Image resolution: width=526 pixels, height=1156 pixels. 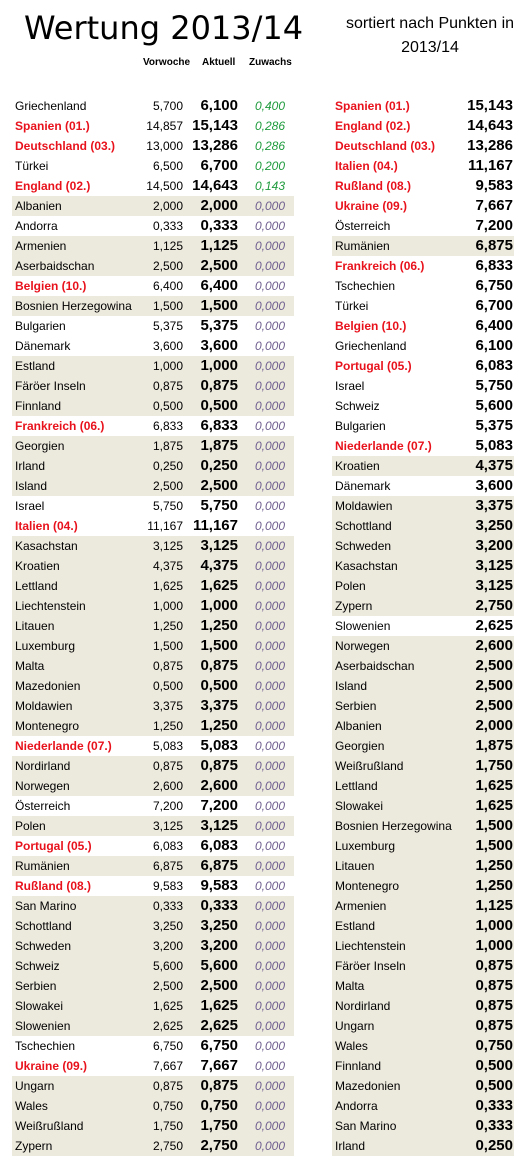 What do you see at coordinates (35, 1086) in the screenshot?
I see `country-name: Ungarn` at bounding box center [35, 1086].